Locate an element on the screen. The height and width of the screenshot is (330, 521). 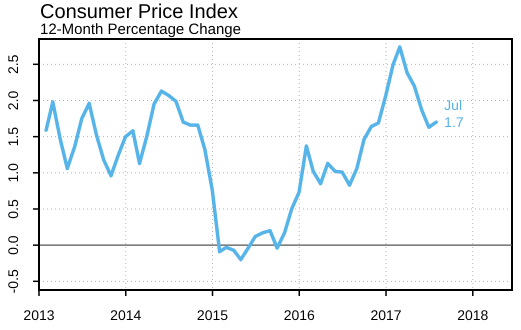
y-tick-label: 1.0 is located at coordinates (13, 172).